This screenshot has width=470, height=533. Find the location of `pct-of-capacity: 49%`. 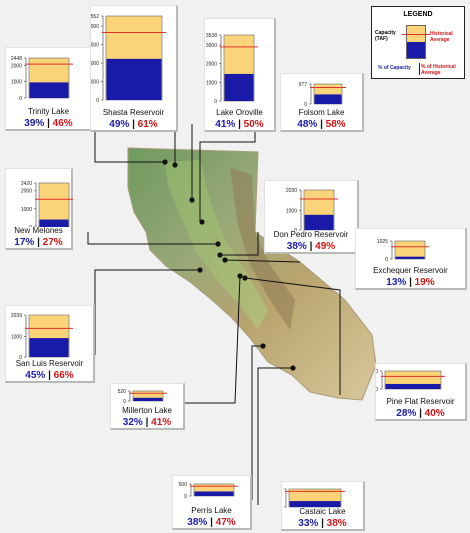

pct-of-capacity: 49% is located at coordinates (119, 124).